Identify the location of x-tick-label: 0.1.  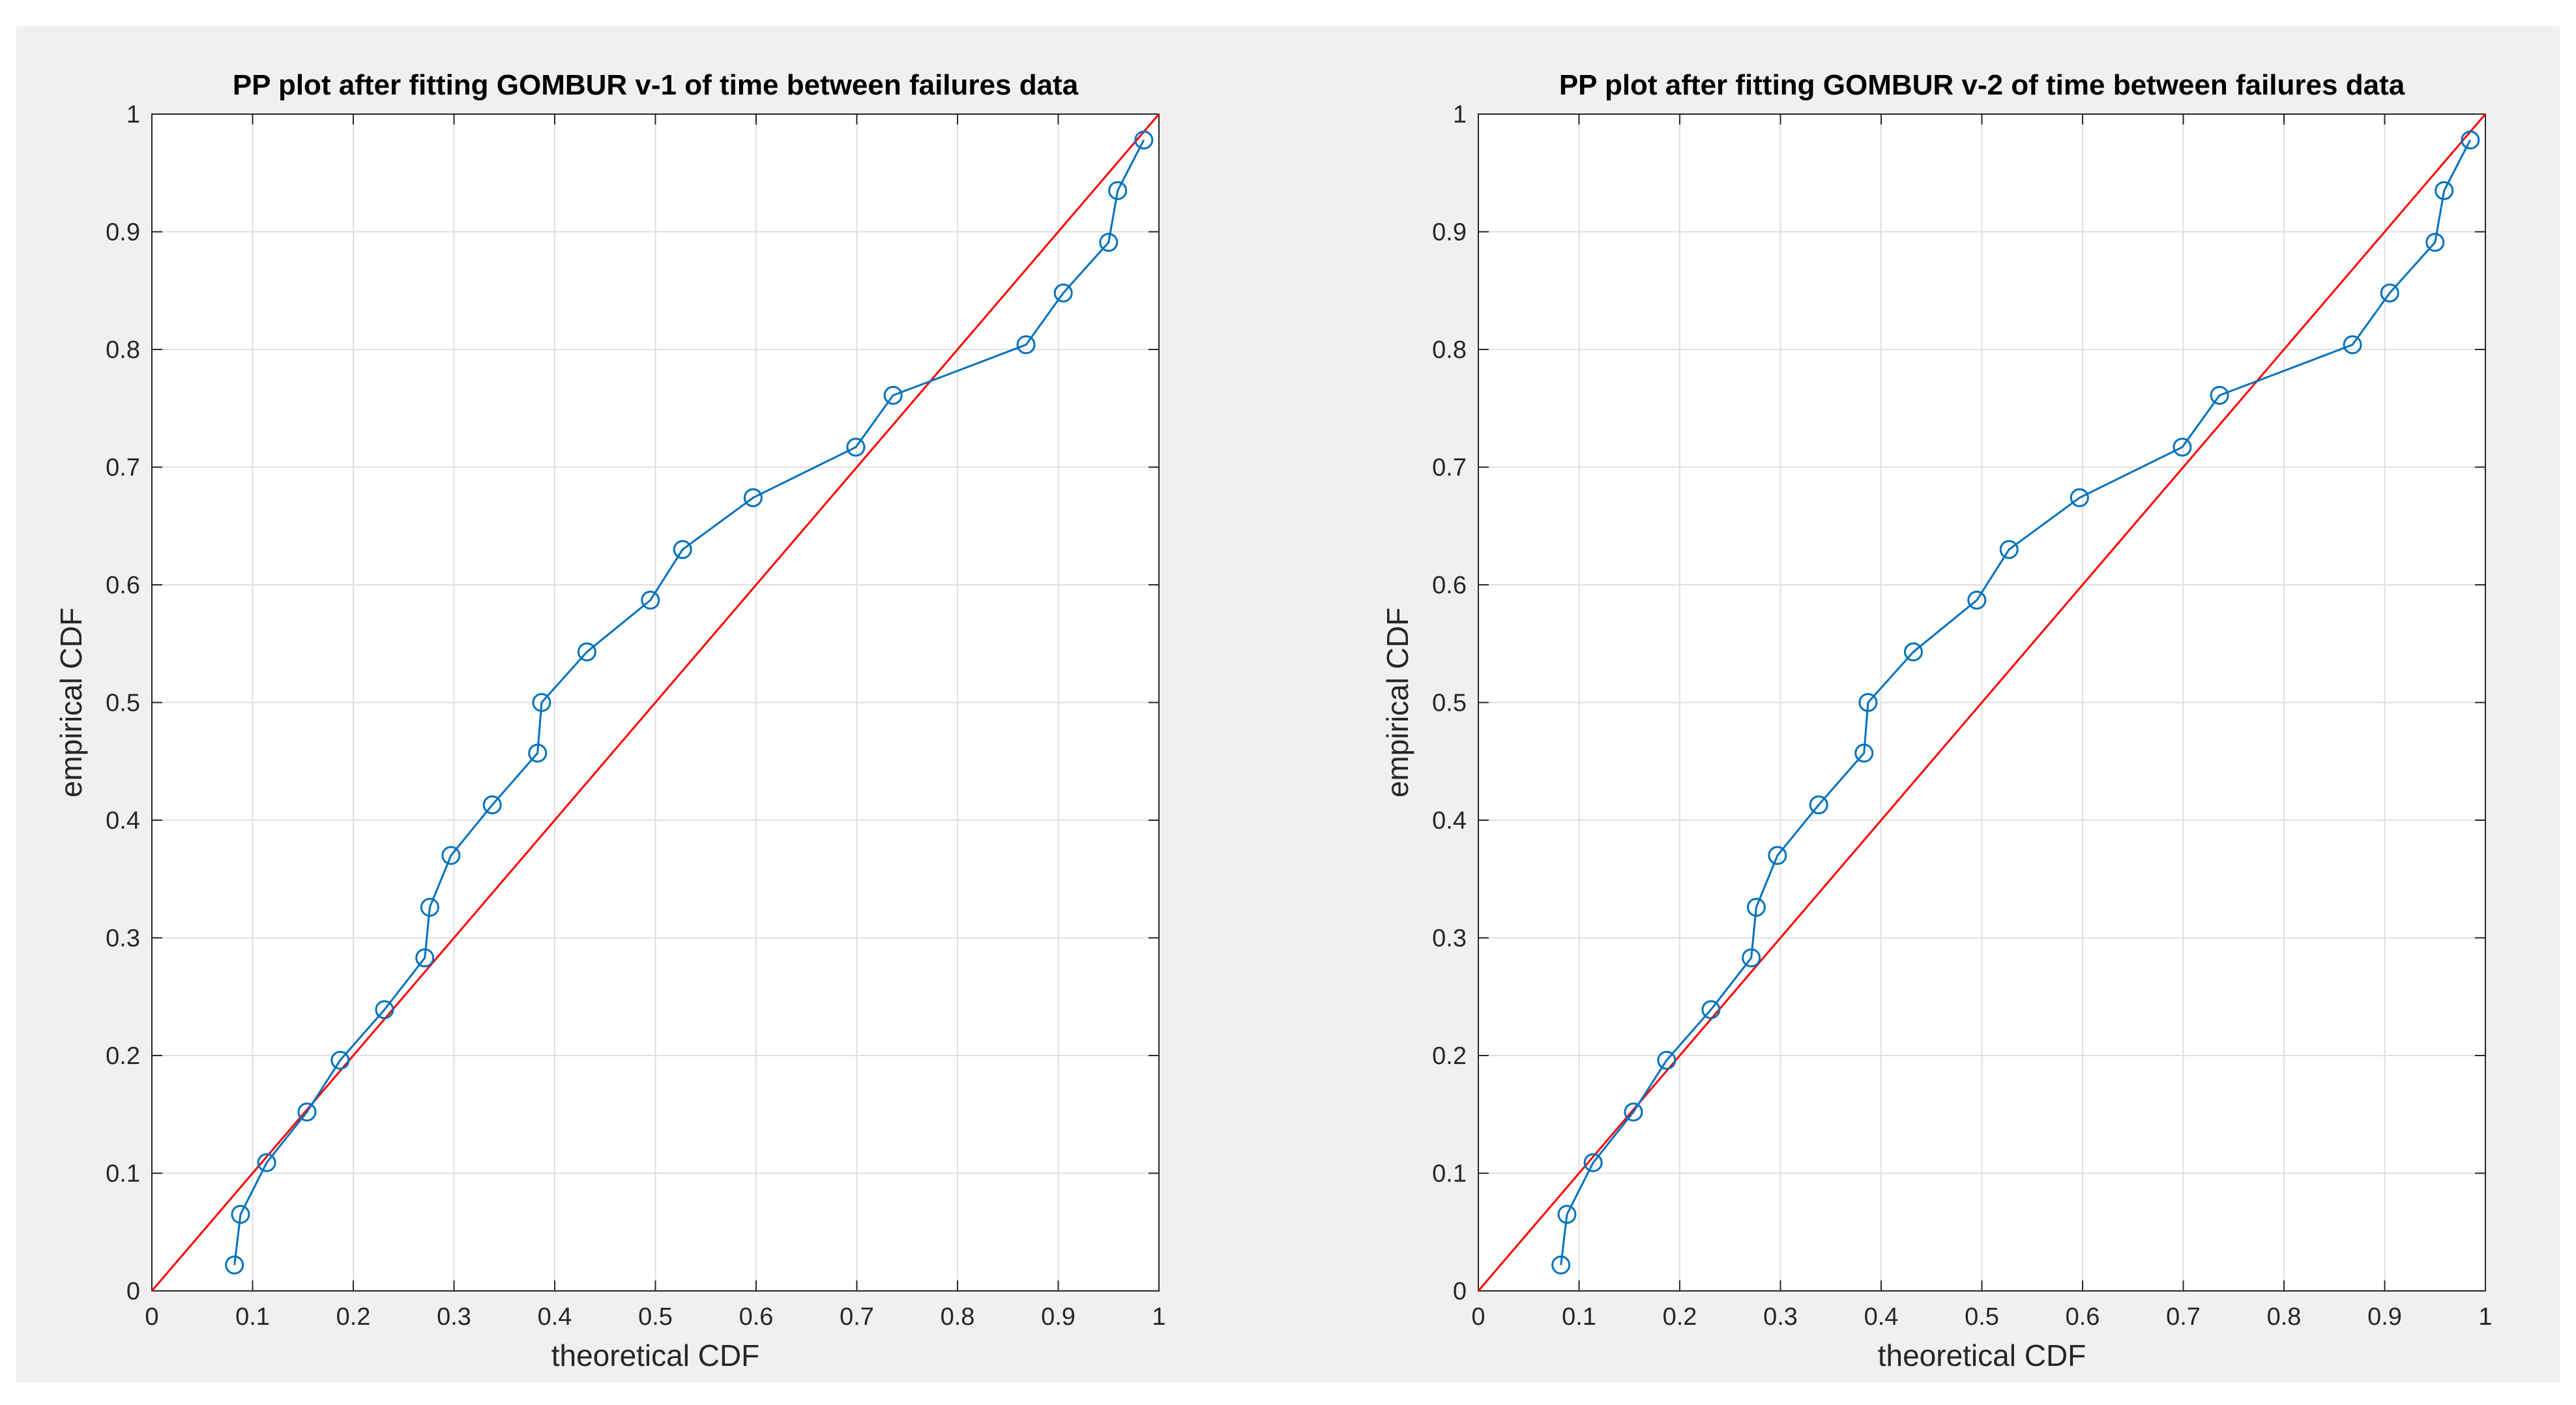
(252, 1317).